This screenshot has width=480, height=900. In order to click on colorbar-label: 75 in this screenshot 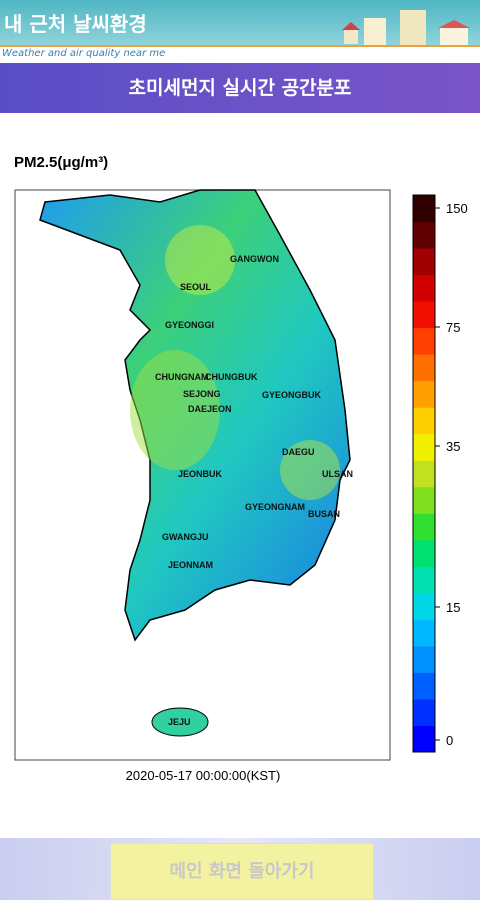, I will do `click(453, 327)`.